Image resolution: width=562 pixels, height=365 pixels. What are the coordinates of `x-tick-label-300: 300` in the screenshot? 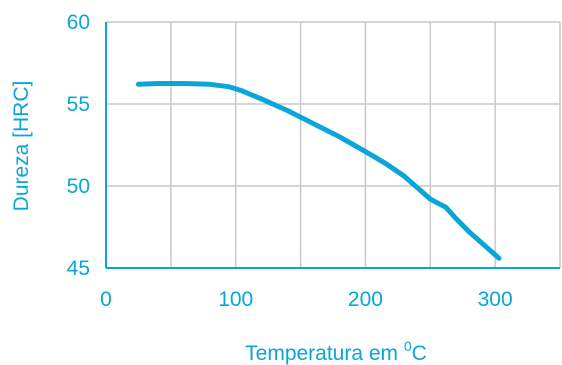 It's located at (495, 299).